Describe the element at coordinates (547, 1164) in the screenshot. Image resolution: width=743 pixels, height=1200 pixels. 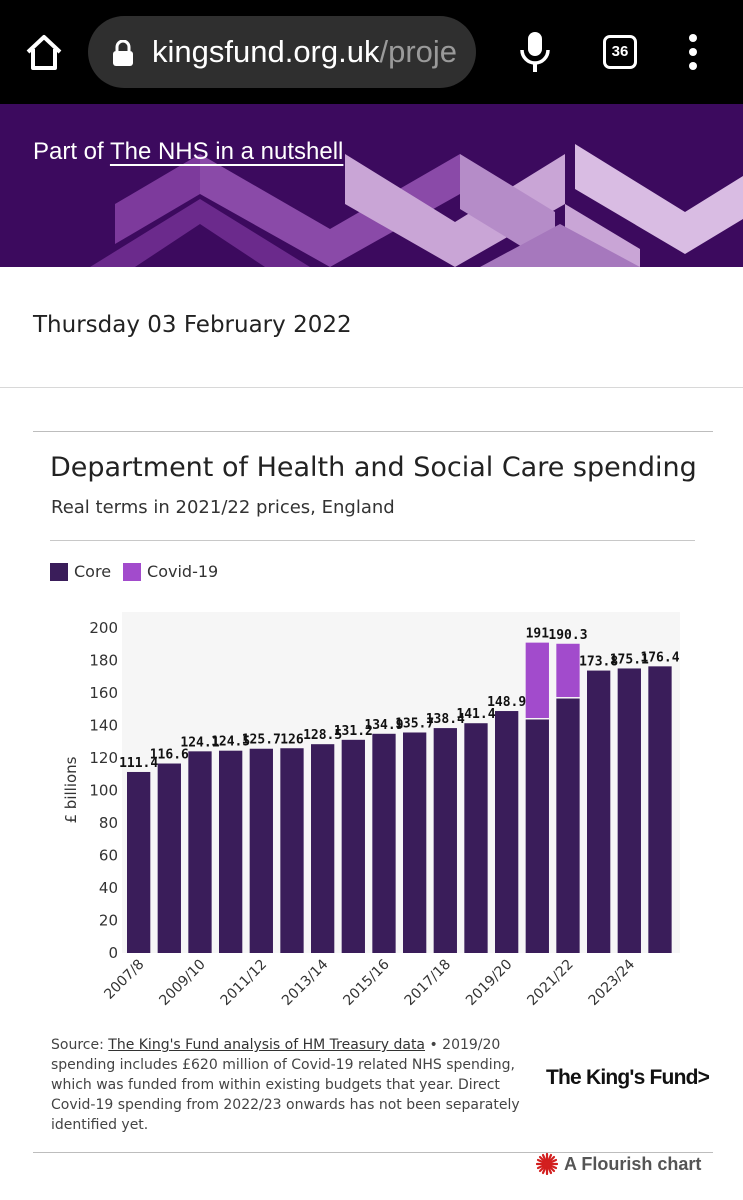
I see `flourish-star-icon` at that location.